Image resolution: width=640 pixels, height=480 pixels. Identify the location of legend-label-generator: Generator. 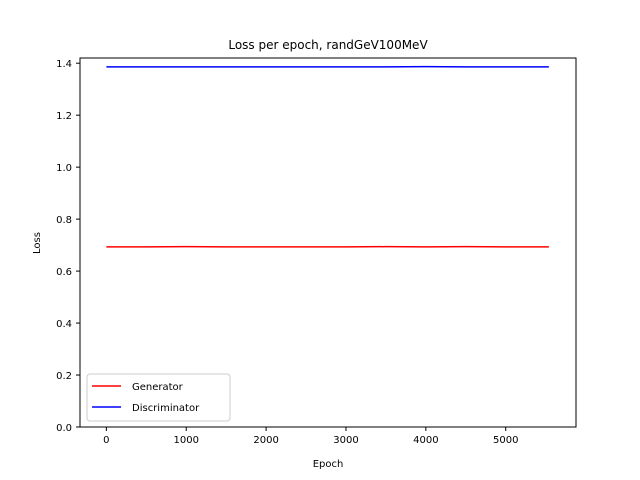
(158, 387).